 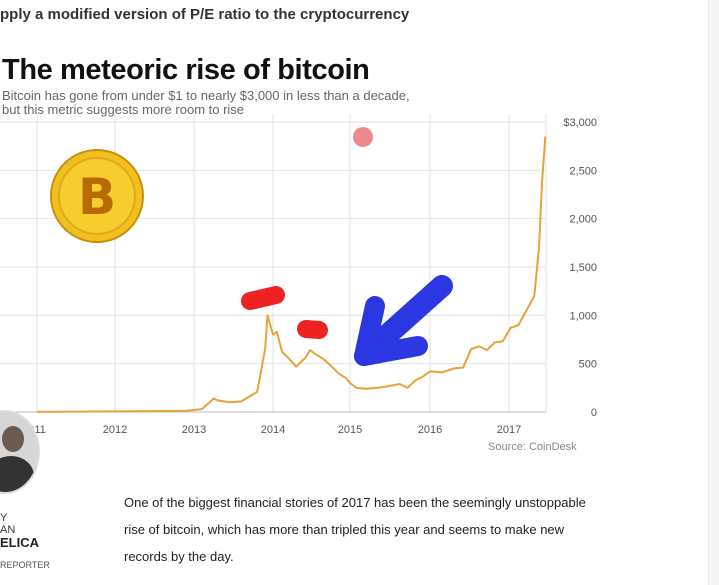 What do you see at coordinates (580, 123) in the screenshot?
I see `y-tick-label-6: $3,000` at bounding box center [580, 123].